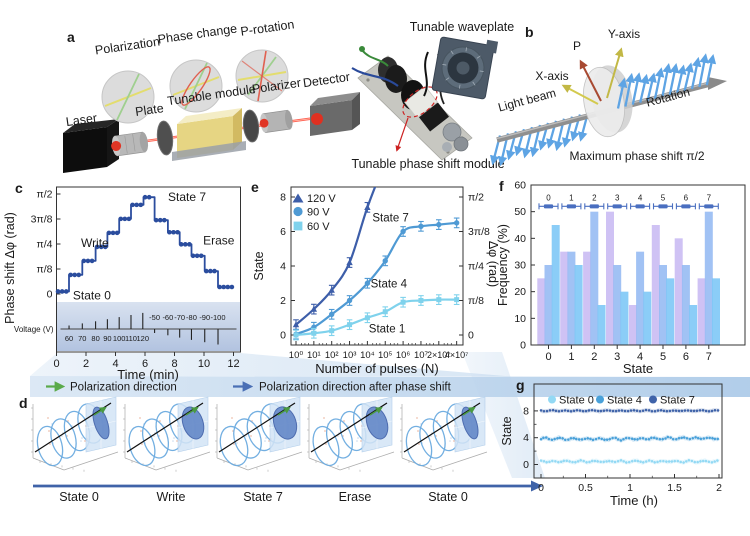 This screenshot has height=536, width=750. What do you see at coordinates (167, 317) in the screenshot?
I see `voltage-down-label: -60` at bounding box center [167, 317].